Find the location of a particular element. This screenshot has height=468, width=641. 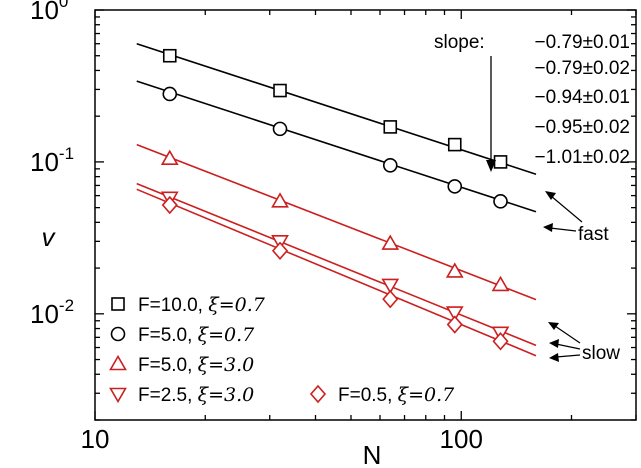

slope-value-3: −0.94±0.01 is located at coordinates (582, 97).